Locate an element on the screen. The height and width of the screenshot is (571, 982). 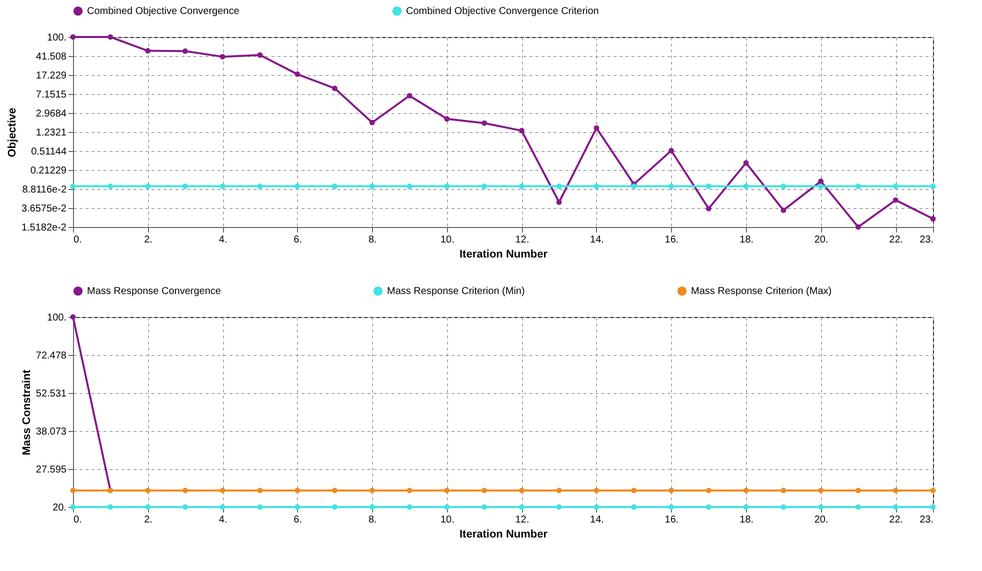
y-tick-label: 1.5182e-2 is located at coordinates (44, 228).